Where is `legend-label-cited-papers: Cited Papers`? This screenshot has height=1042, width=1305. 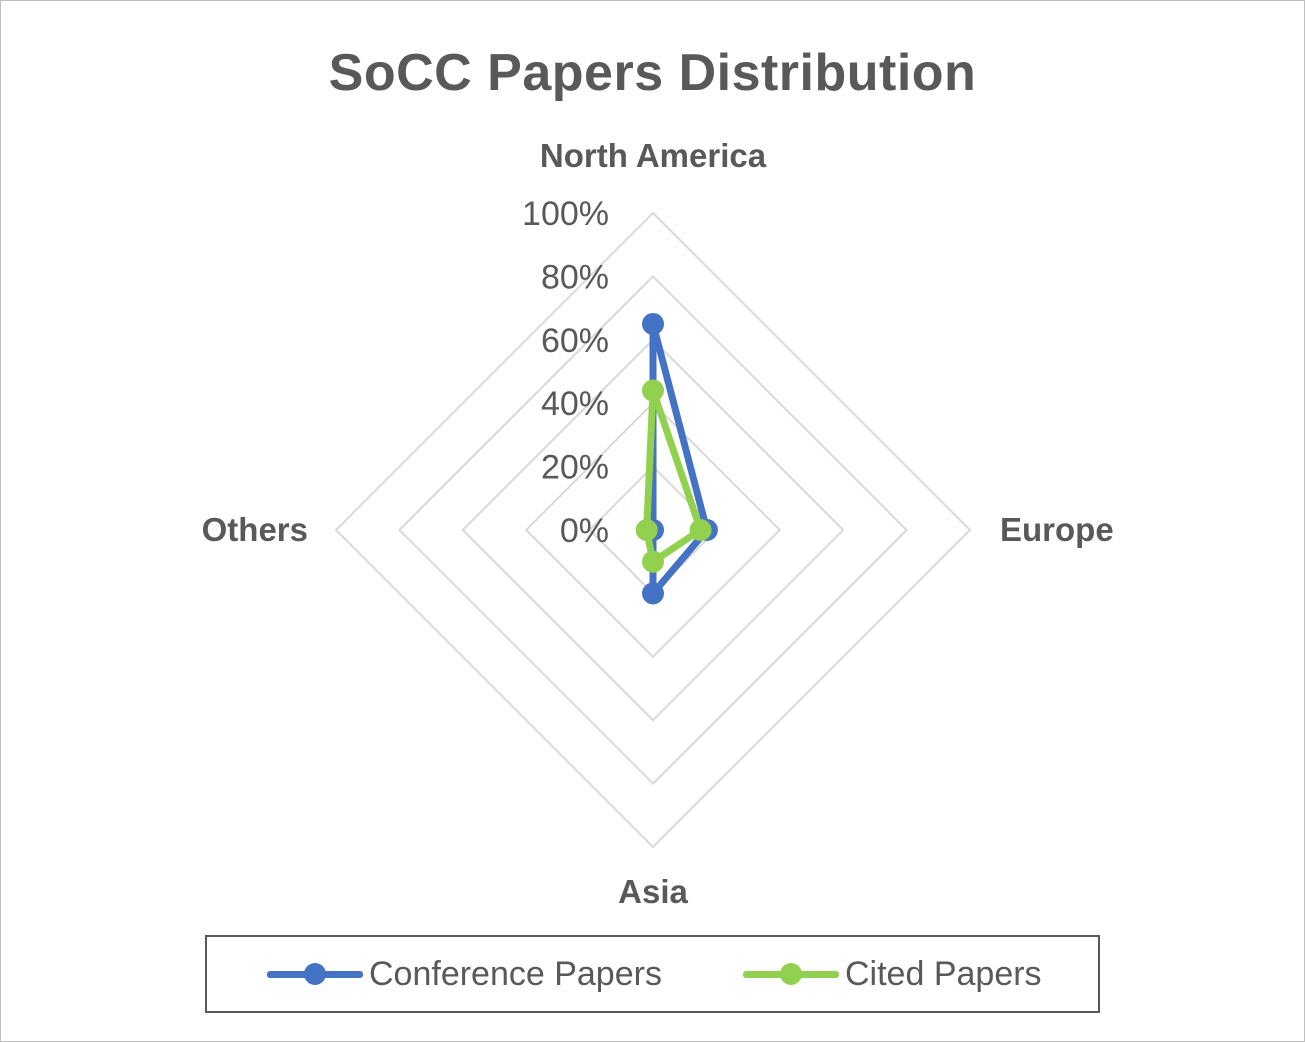
legend-label-cited-papers: Cited Papers is located at coordinates (943, 973).